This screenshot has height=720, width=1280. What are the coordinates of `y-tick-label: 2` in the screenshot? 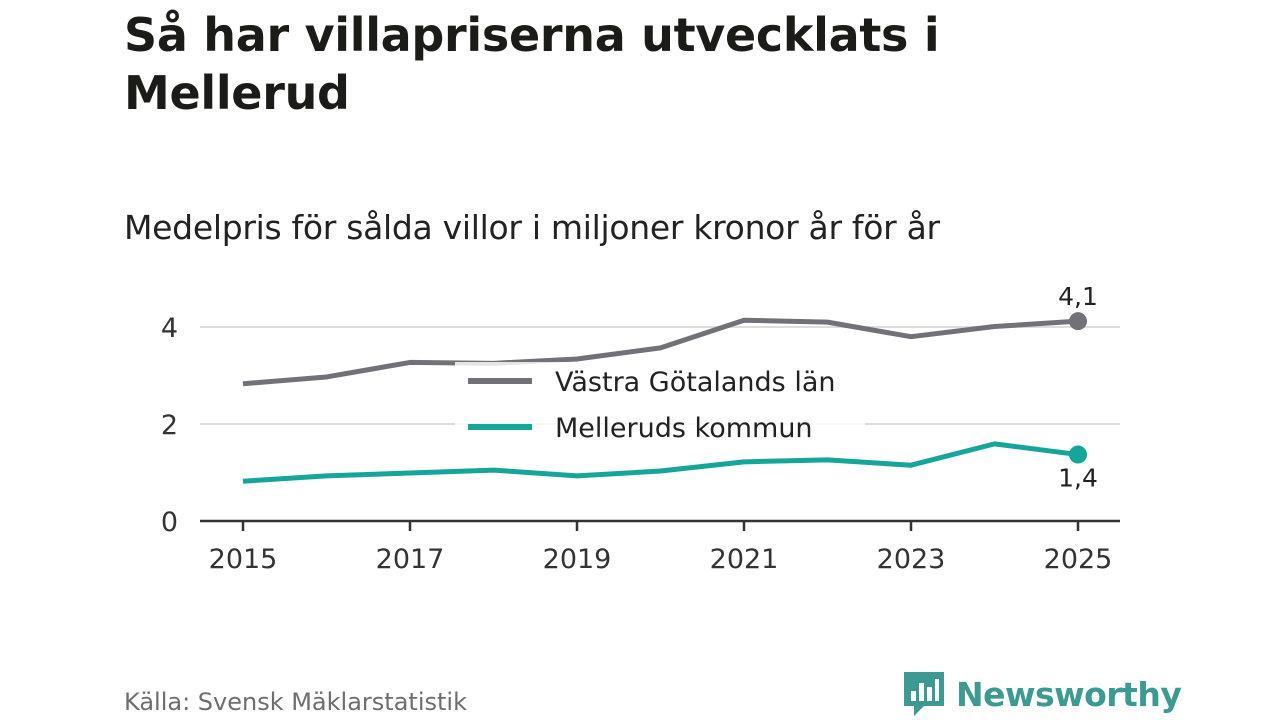 It's located at (169, 425).